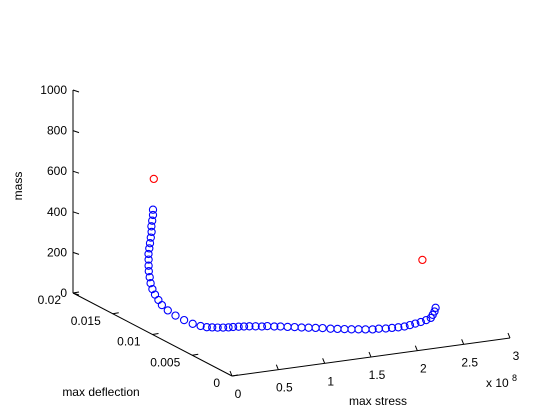 Image resolution: width=560 pixels, height=420 pixels. I want to click on x-tick-label-5: 2.5, so click(469, 362).